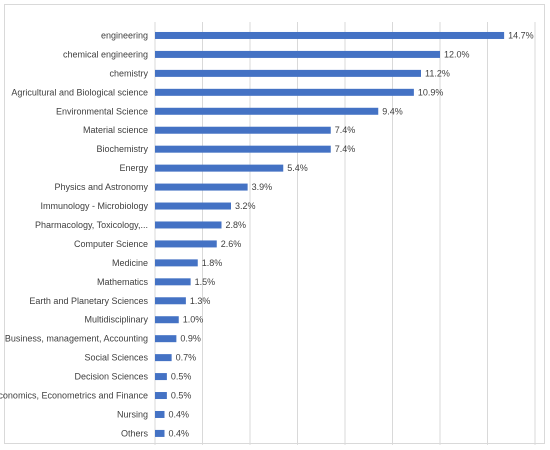 This screenshot has height=450, width=550. Describe the element at coordinates (123, 282) in the screenshot. I see `category-label: Mathematics` at that location.